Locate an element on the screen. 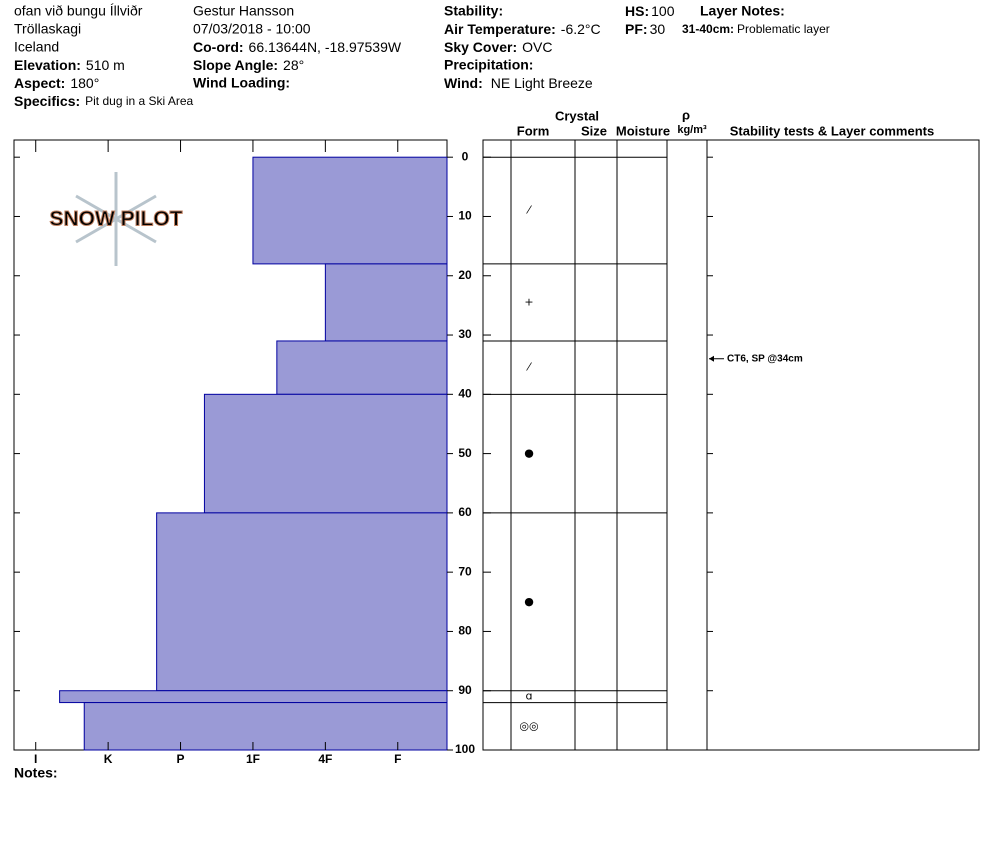 This screenshot has width=994, height=845. air-temperature: Air Temperature: -6.2°C is located at coordinates (522, 29).